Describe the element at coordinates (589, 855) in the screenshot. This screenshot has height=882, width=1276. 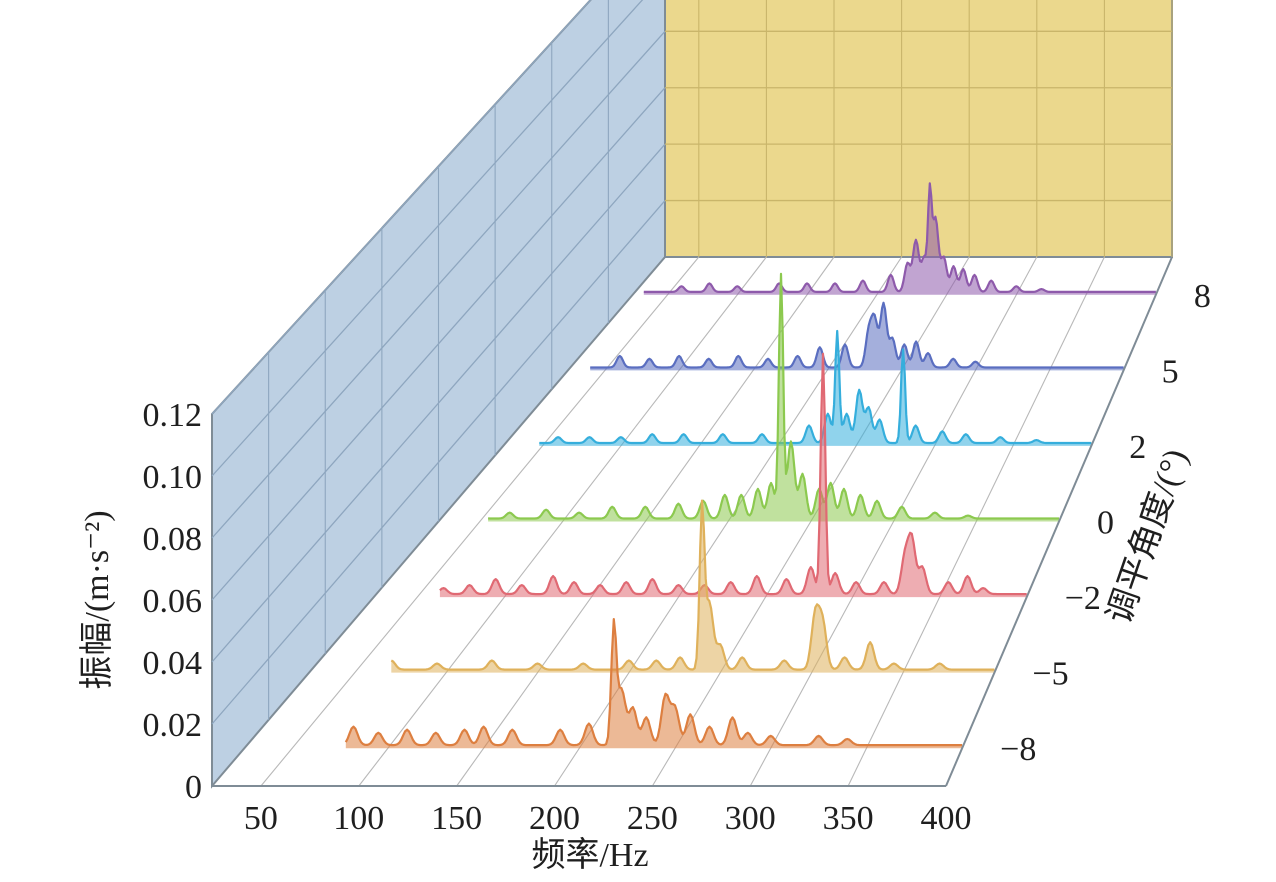
I see `x-axis-title: 频率/Hz` at that location.